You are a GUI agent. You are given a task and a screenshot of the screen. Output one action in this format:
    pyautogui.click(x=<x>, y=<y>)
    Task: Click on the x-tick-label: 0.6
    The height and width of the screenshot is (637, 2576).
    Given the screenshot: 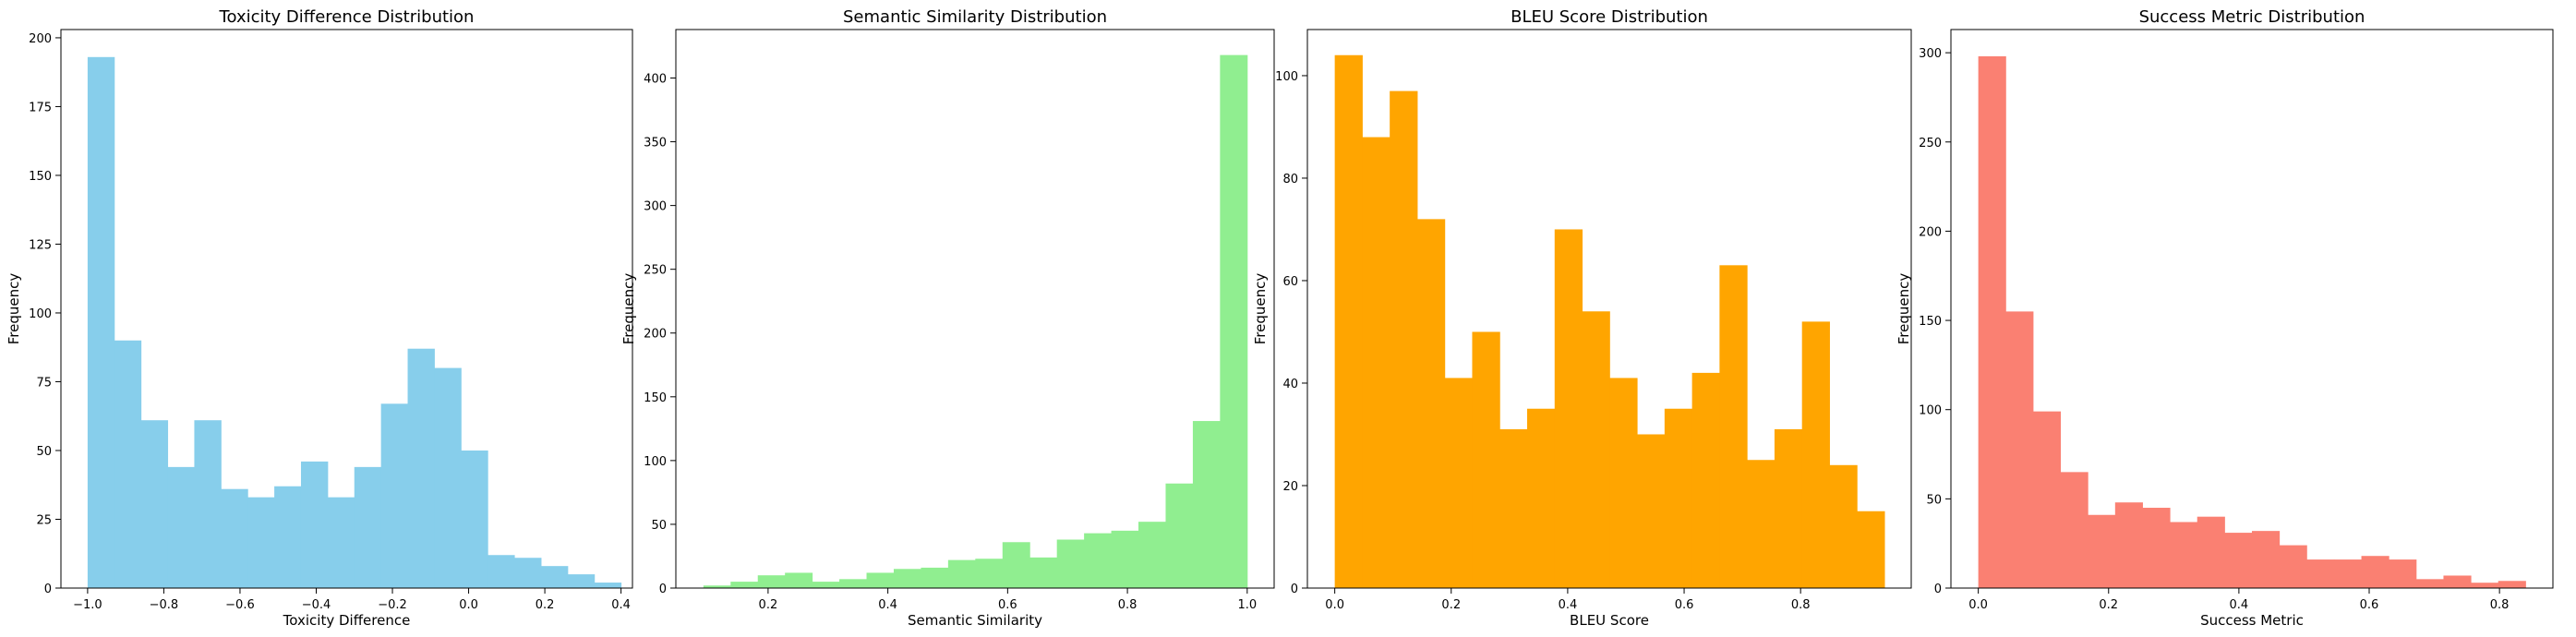 What is the action you would take?
    pyautogui.click(x=2369, y=605)
    